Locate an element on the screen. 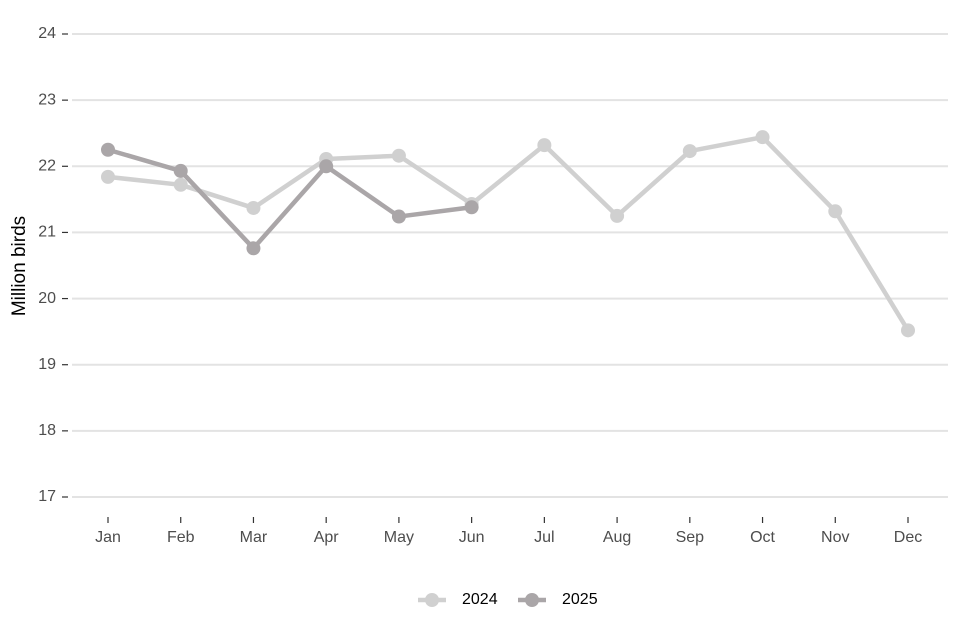  x-tick-label: Jul is located at coordinates (544, 537).